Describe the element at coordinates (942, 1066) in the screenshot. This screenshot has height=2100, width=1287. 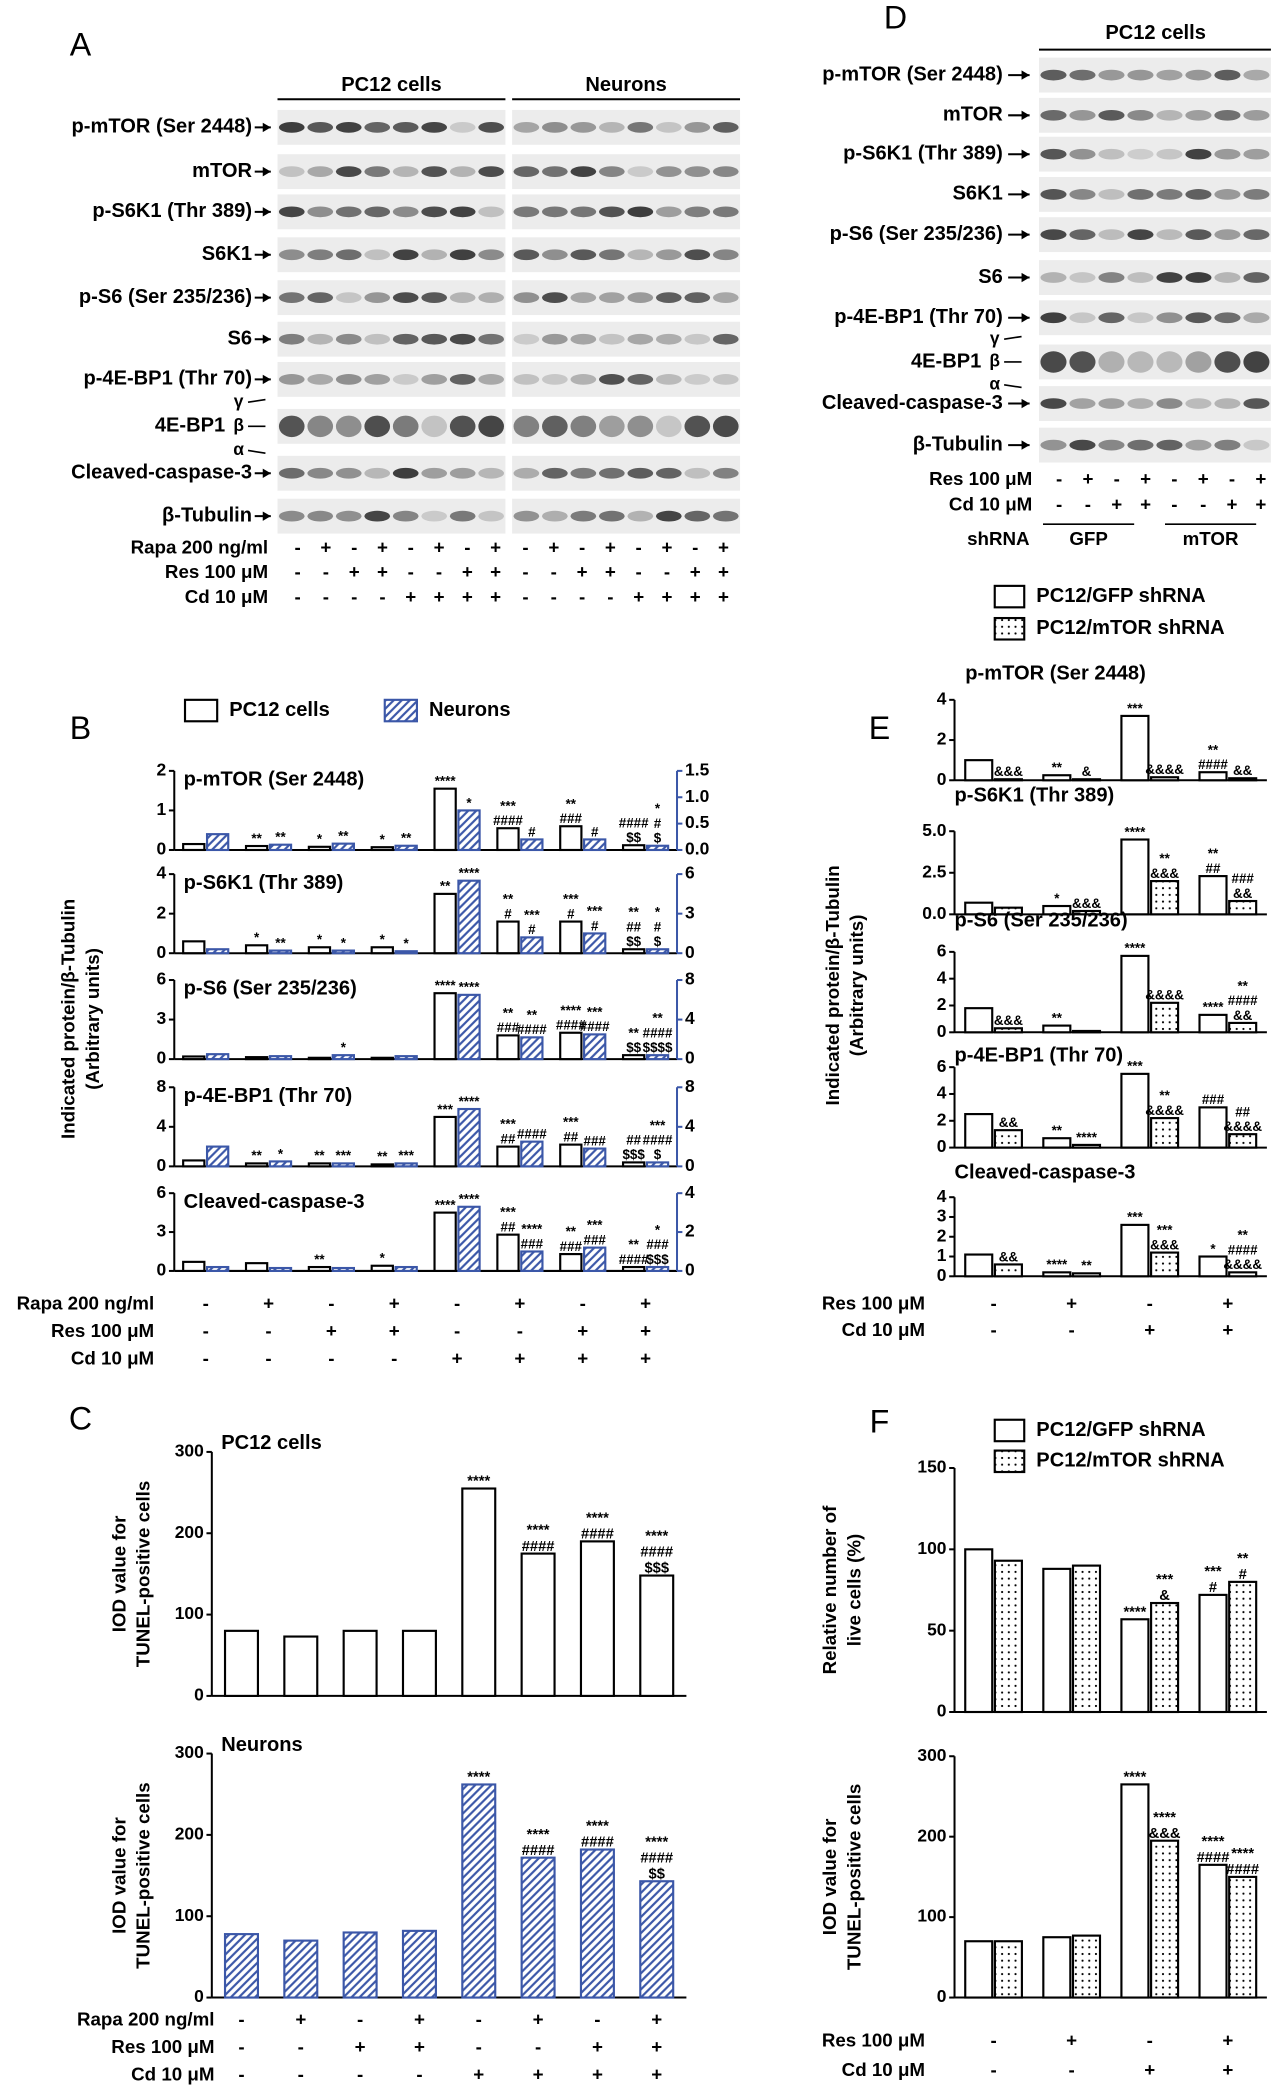
I see `y-tick-label: 6` at that location.